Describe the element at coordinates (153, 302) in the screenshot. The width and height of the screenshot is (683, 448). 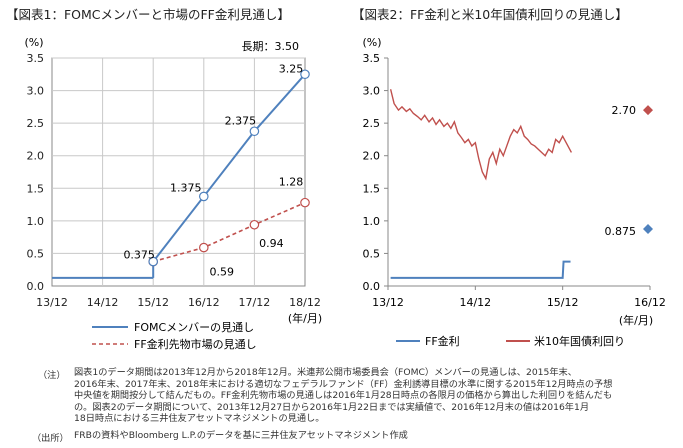
I see `chart1-xtick-label: 15/12` at that location.